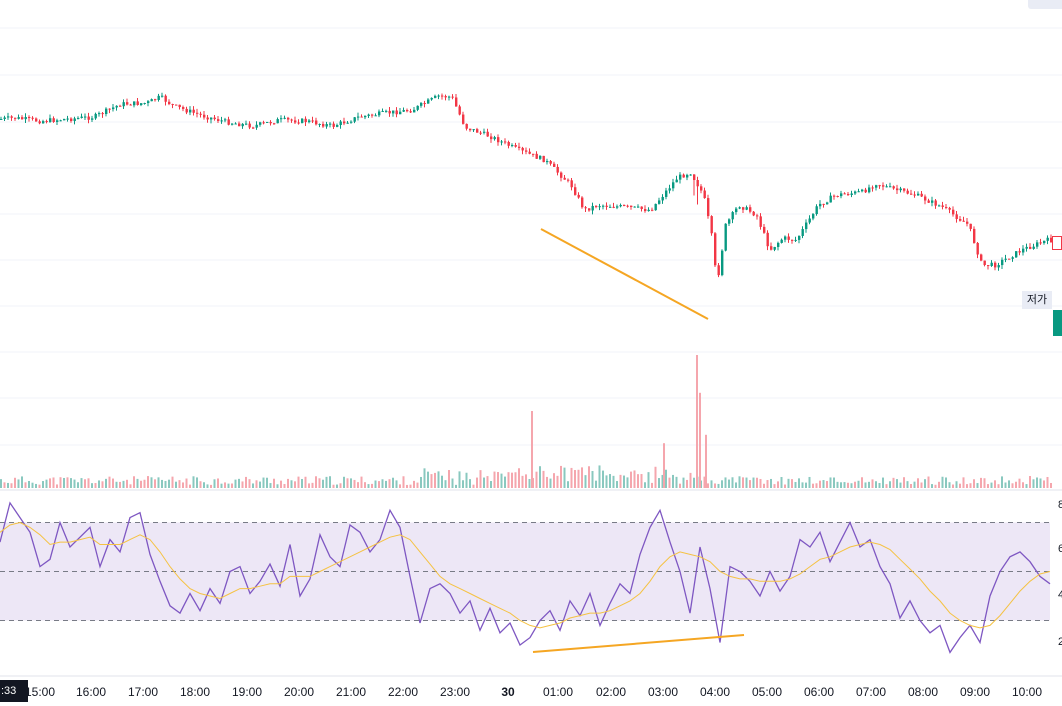 This screenshot has width=1062, height=706. What do you see at coordinates (1057, 323) in the screenshot?
I see `last-price-tag` at bounding box center [1057, 323].